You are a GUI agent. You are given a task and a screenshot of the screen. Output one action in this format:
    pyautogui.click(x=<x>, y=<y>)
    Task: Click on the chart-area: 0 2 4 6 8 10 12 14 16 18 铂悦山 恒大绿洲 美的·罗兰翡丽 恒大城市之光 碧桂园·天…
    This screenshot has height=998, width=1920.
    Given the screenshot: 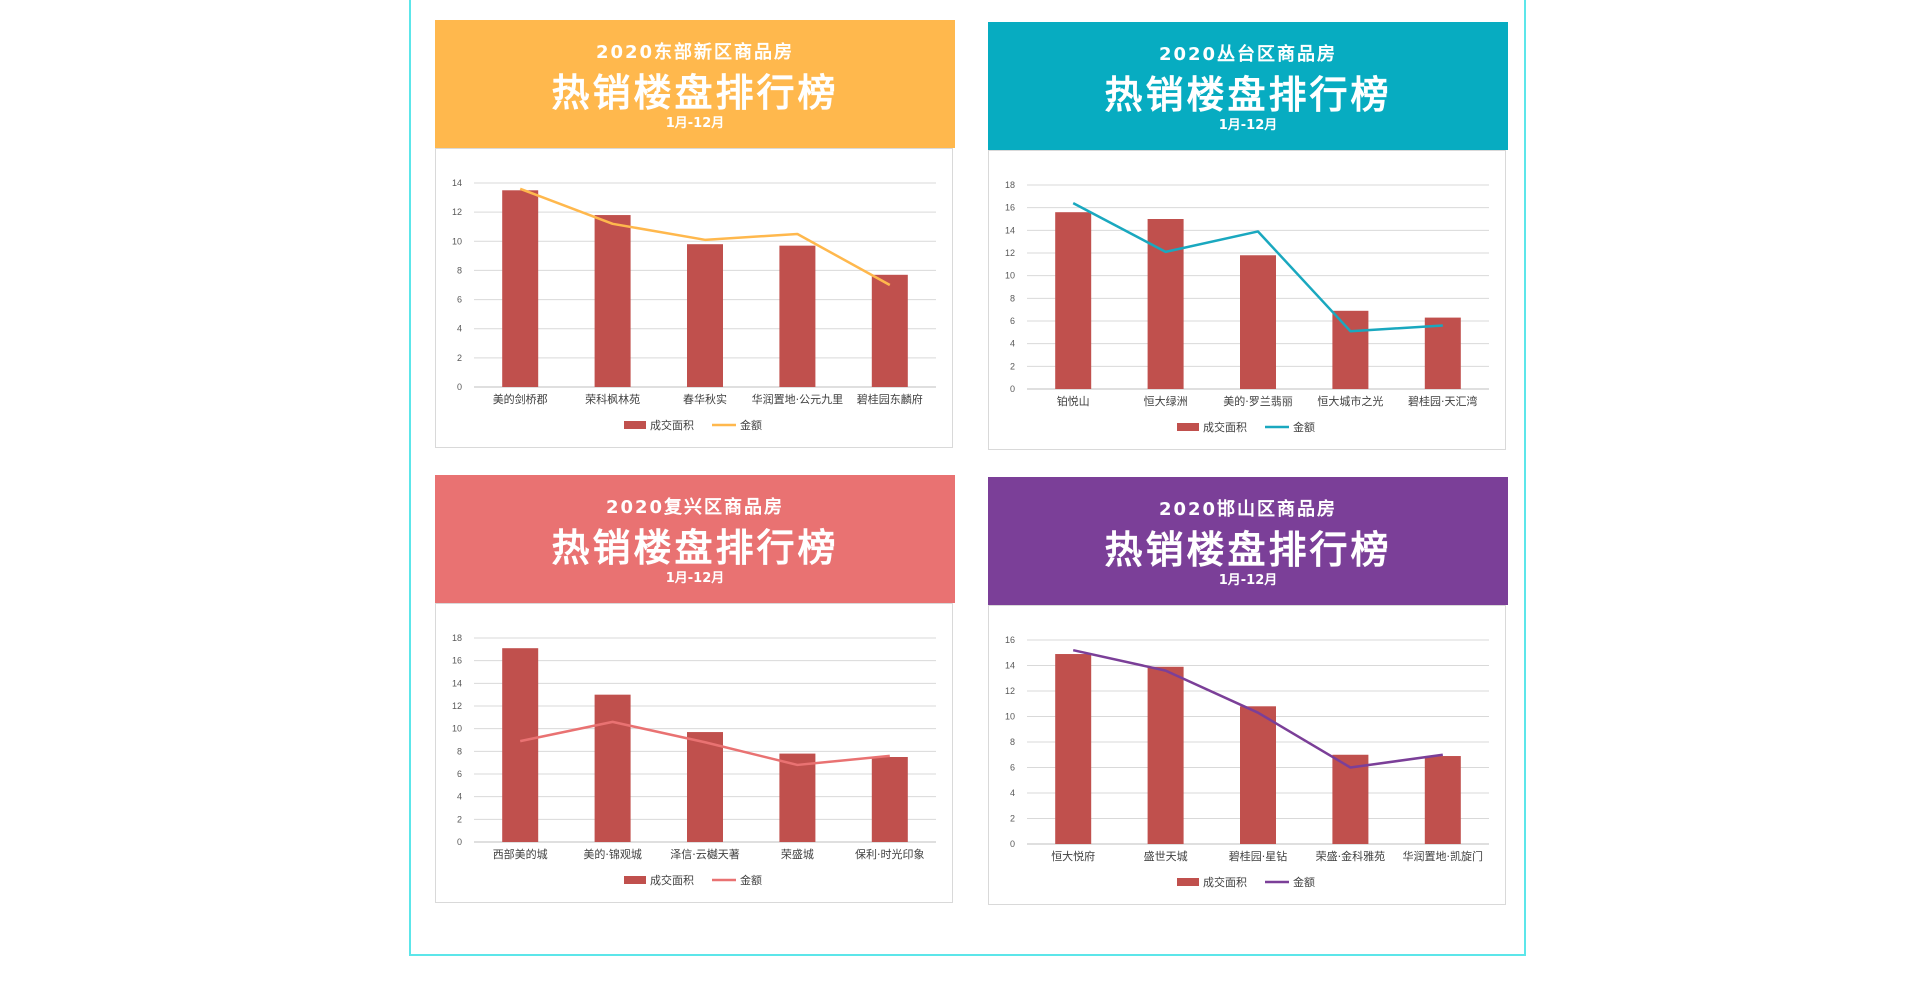 What is the action you would take?
    pyautogui.click(x=1247, y=300)
    